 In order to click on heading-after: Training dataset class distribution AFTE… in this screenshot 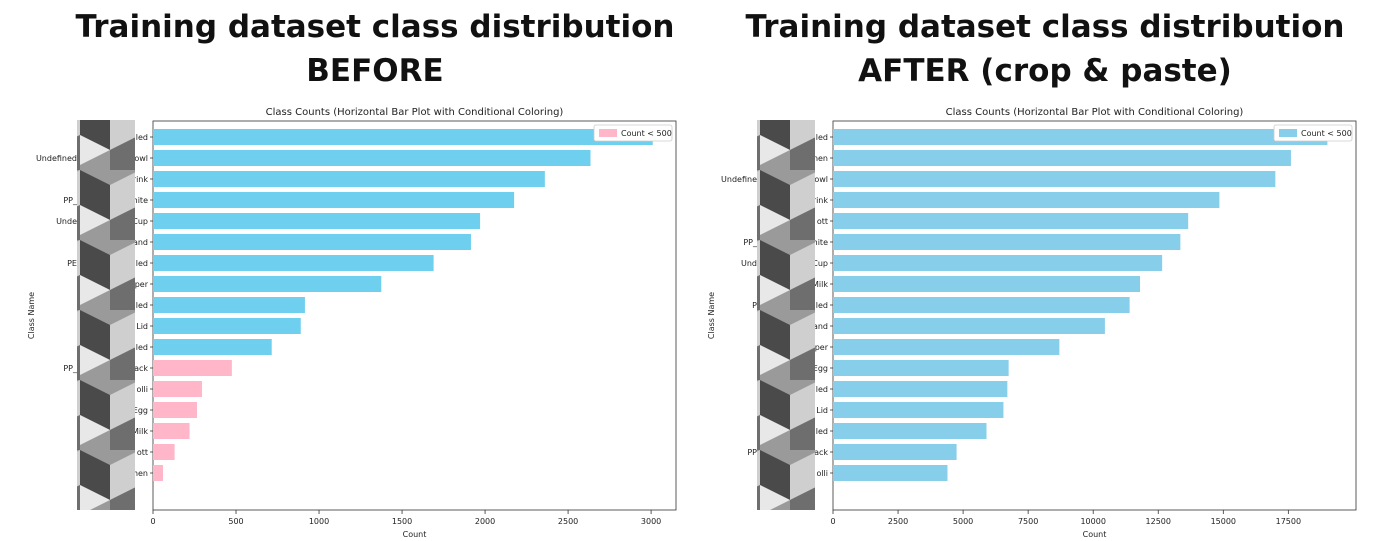, I will do `click(1045, 49)`.